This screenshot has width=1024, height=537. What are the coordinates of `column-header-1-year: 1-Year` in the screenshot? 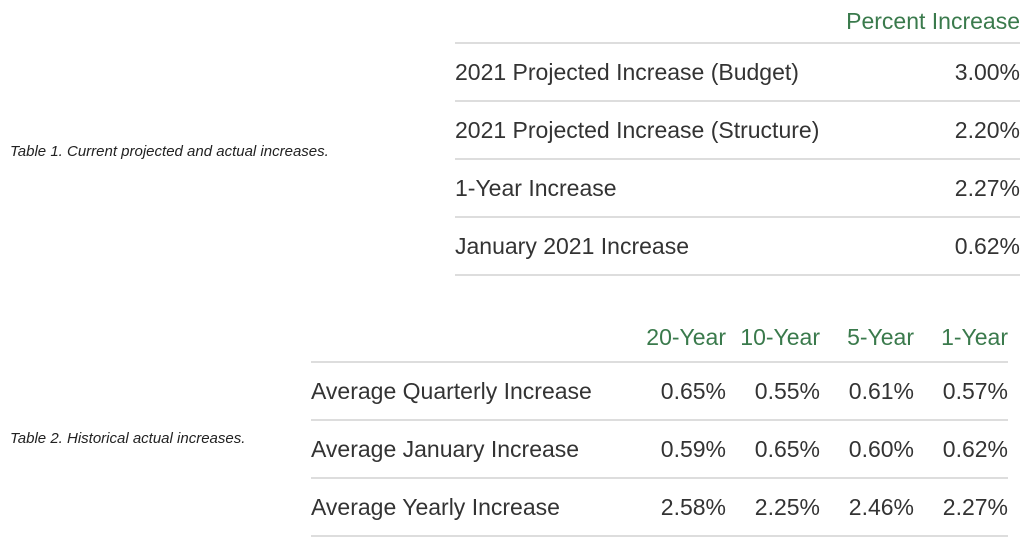 It's located at (961, 338).